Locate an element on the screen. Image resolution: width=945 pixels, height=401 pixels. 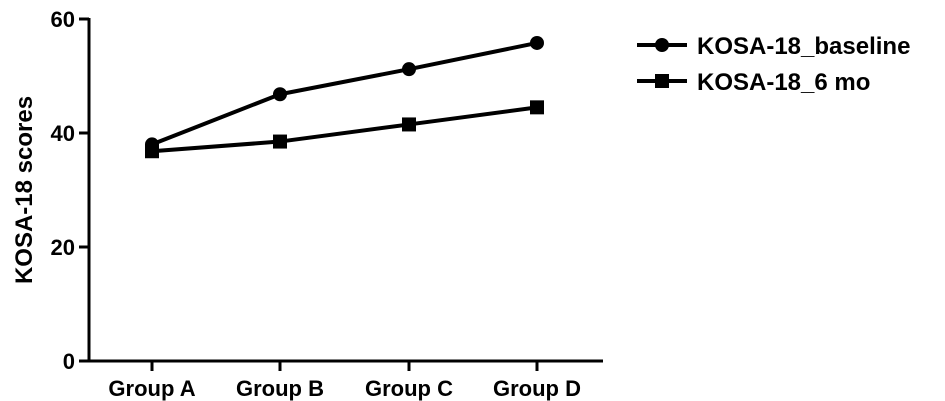
x-tick-label: Group A is located at coordinates (151, 388).